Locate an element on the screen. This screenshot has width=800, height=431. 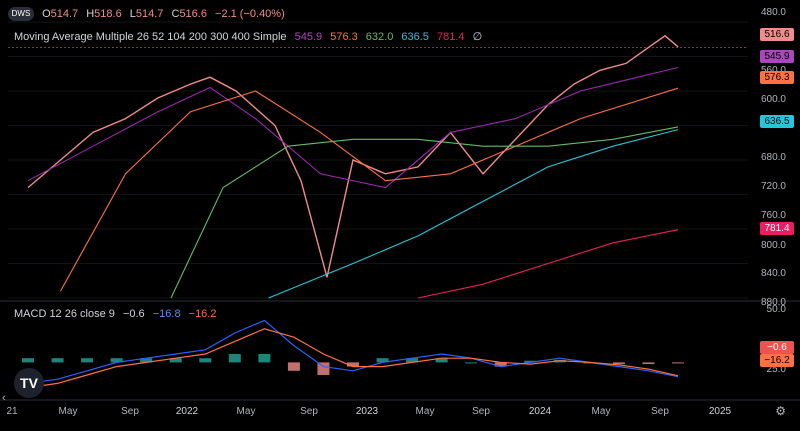
open-value: 514.7 is located at coordinates (64, 13).